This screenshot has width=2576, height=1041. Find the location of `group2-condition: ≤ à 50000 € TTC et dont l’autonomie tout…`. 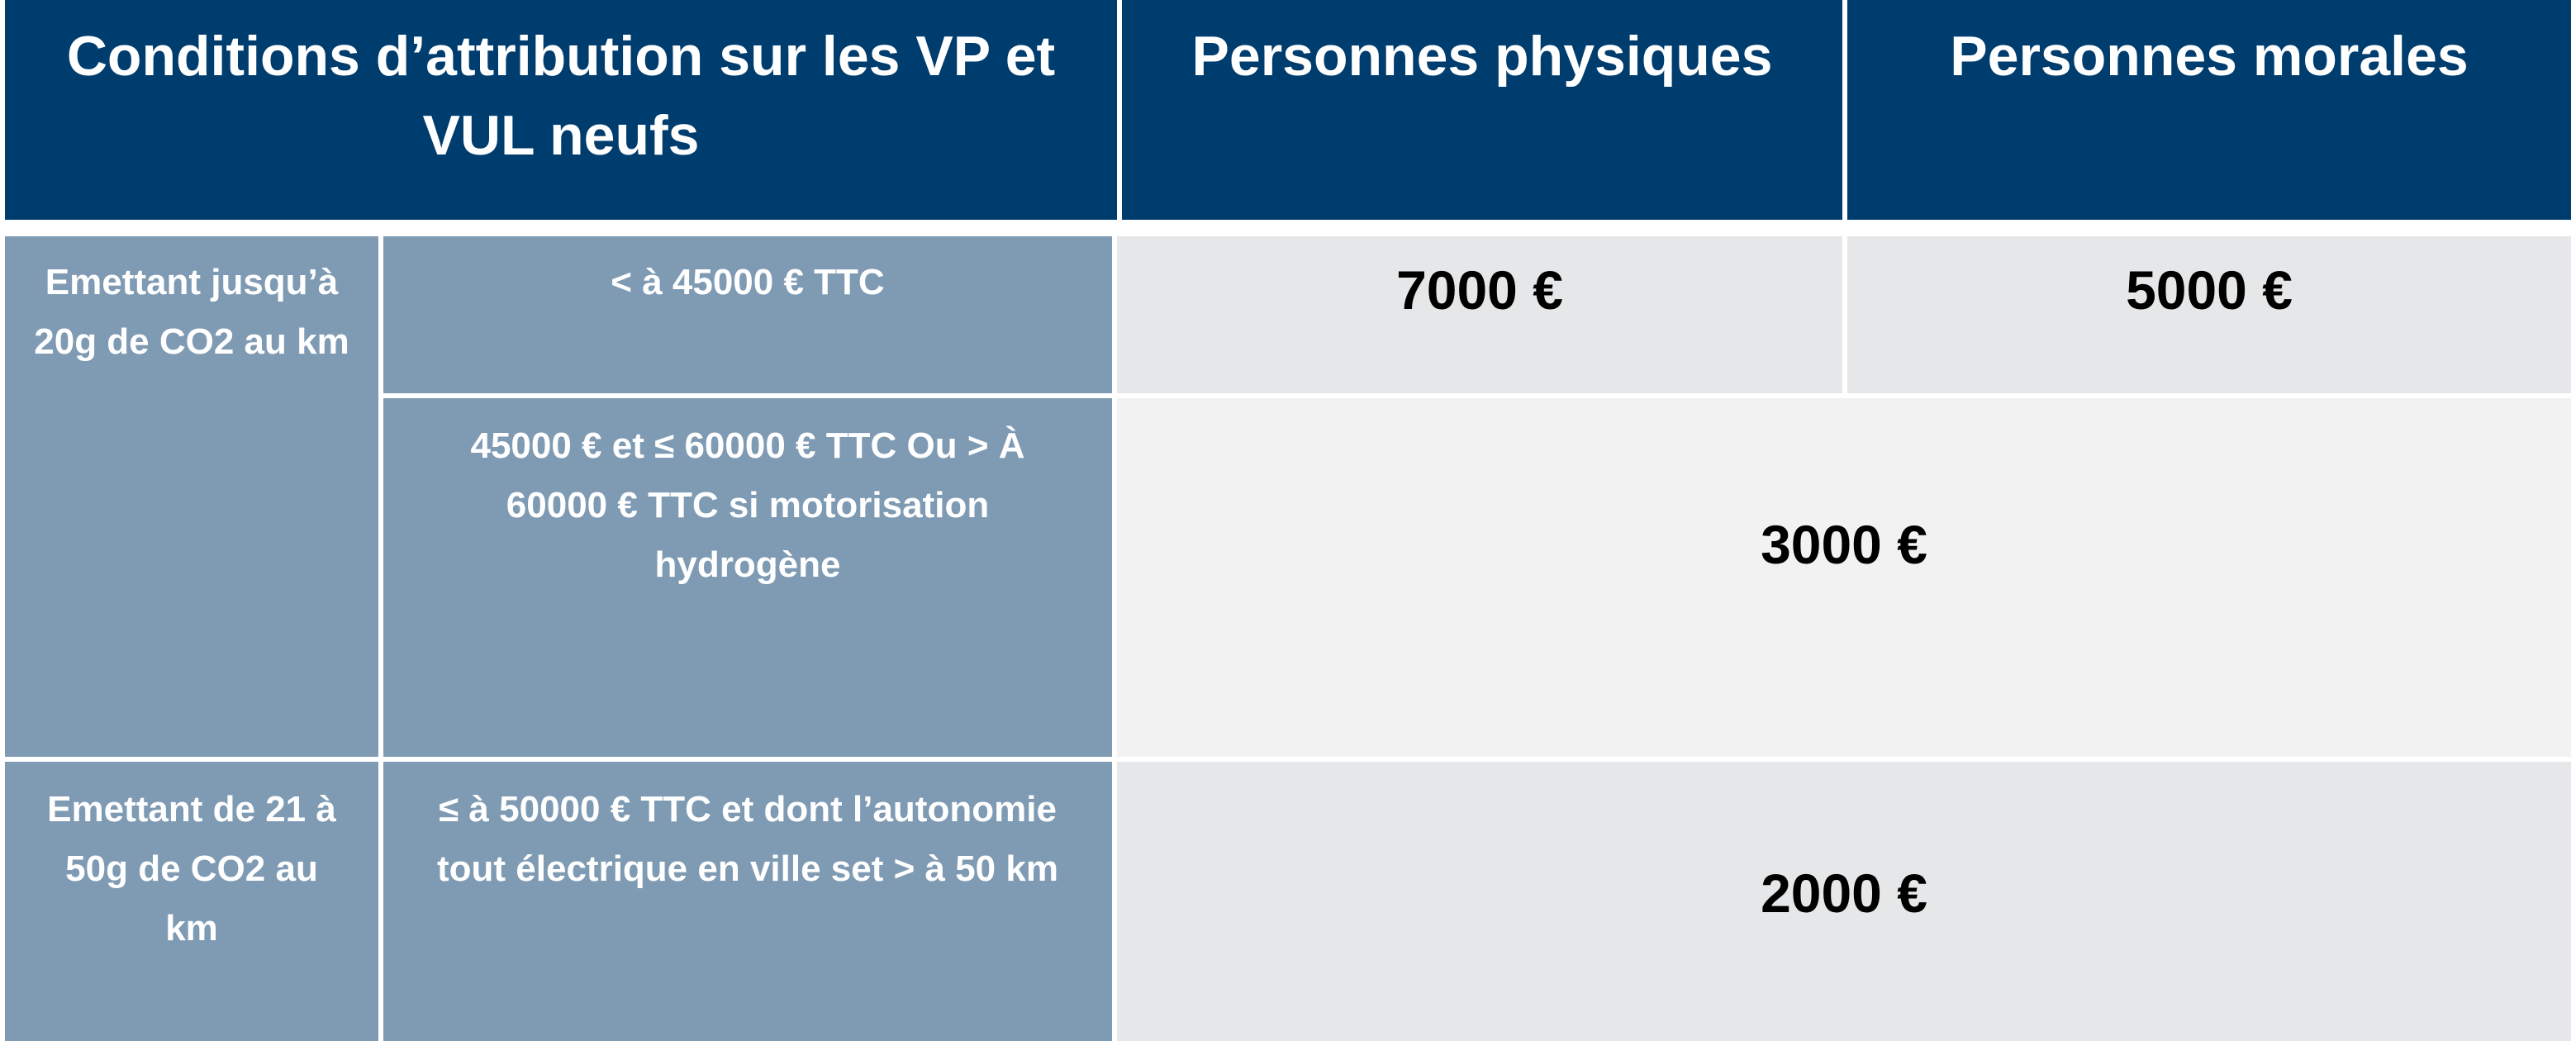

group2-condition: ≤ à 50000 € TTC et dont l’autonomie tout… is located at coordinates (747, 901).